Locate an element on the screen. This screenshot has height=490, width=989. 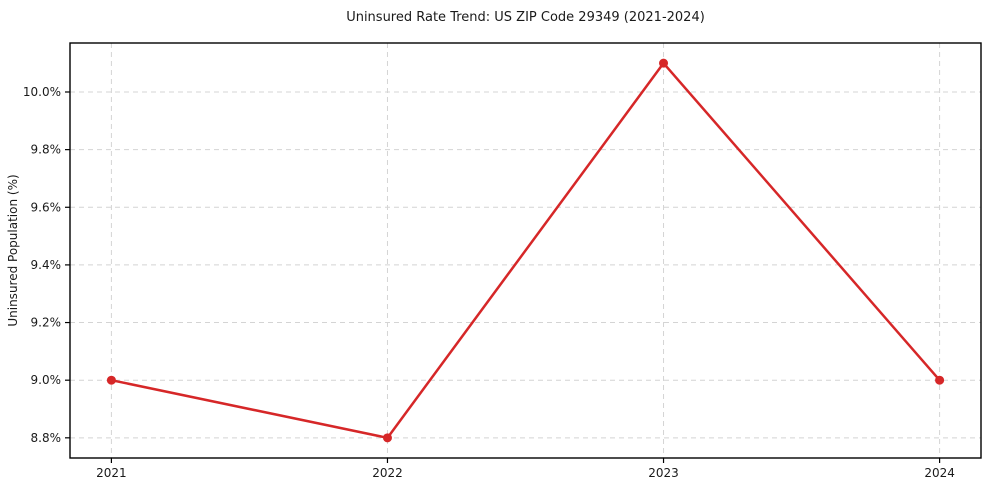
y-tick-label: 10.0% is located at coordinates (42, 92).